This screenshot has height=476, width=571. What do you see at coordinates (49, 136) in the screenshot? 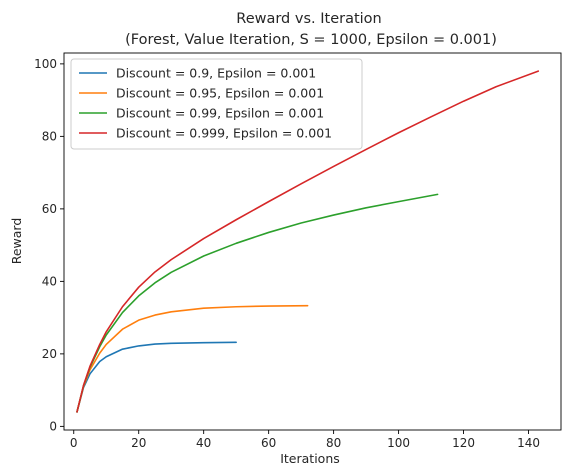
I see `y-tick-label: 80` at bounding box center [49, 136].